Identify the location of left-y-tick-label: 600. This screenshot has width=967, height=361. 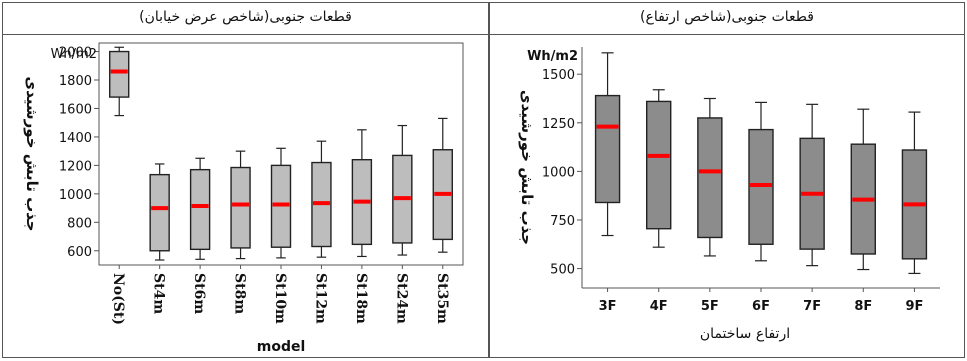
(79, 252).